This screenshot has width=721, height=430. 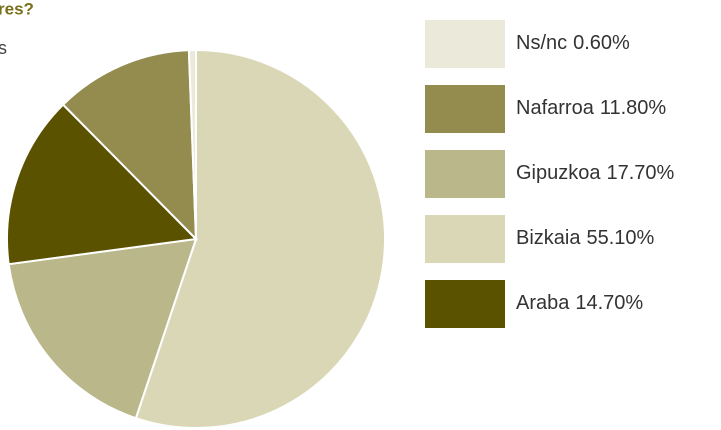 I want to click on legend-value: 17.70%, so click(x=641, y=173).